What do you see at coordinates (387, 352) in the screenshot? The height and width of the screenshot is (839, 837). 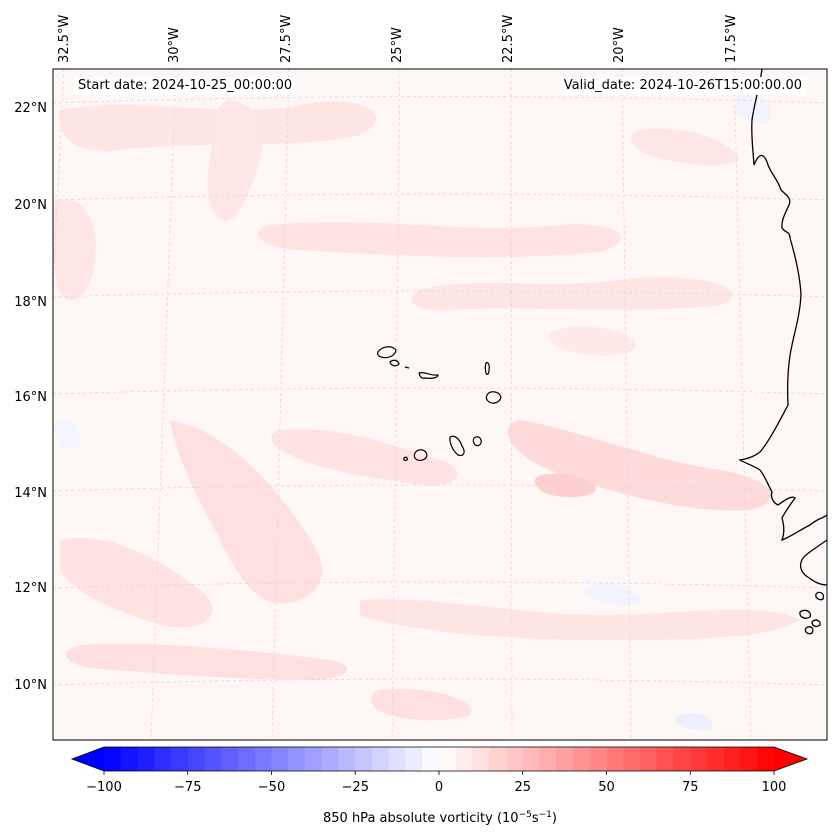 I see `island-santo-antao` at bounding box center [387, 352].